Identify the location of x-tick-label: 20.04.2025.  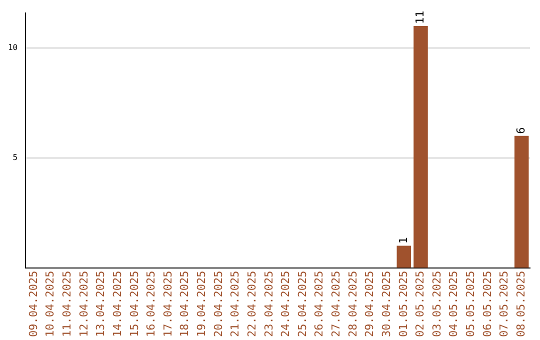
(218, 304).